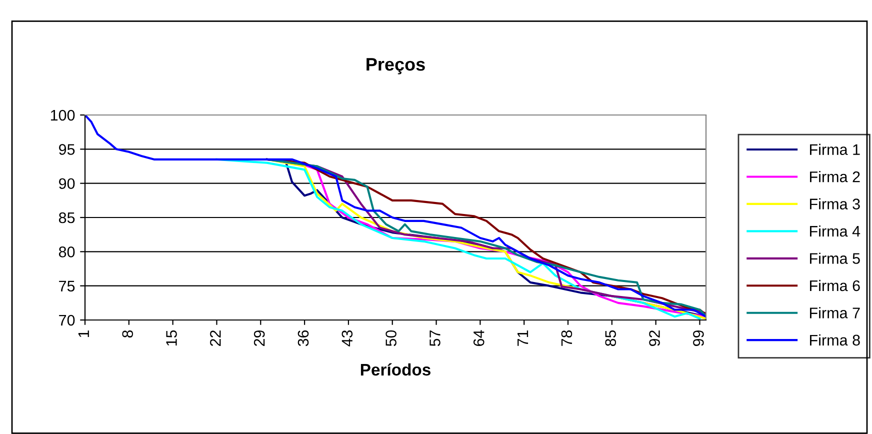  I want to click on y-tick-label: 100, so click(62, 115).